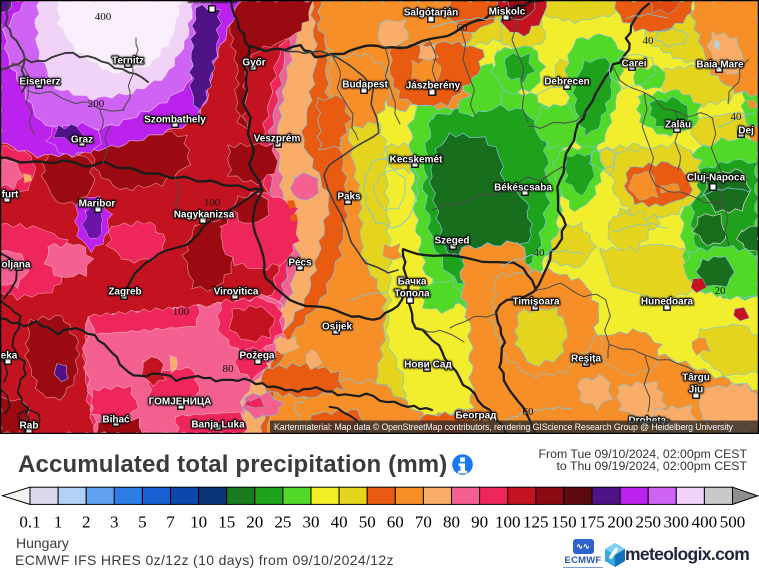  I want to click on svg-text: Bratislava, so click(212, 2).